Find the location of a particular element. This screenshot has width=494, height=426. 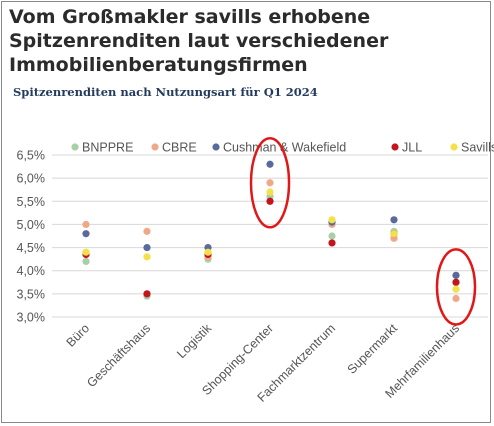

point-savills-mehrfamilienhaus is located at coordinates (456, 289).